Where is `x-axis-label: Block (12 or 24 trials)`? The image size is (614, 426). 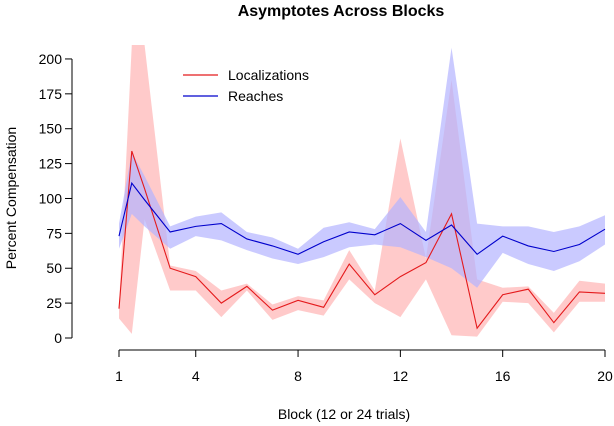 x-axis-label: Block (12 or 24 trials) is located at coordinates (344, 414).